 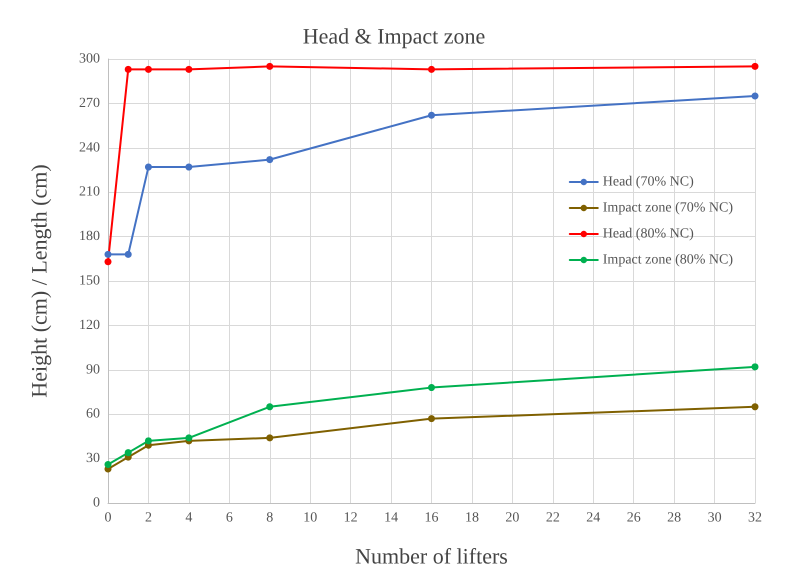 I want to click on x-tick-label: 18, so click(x=471, y=518).